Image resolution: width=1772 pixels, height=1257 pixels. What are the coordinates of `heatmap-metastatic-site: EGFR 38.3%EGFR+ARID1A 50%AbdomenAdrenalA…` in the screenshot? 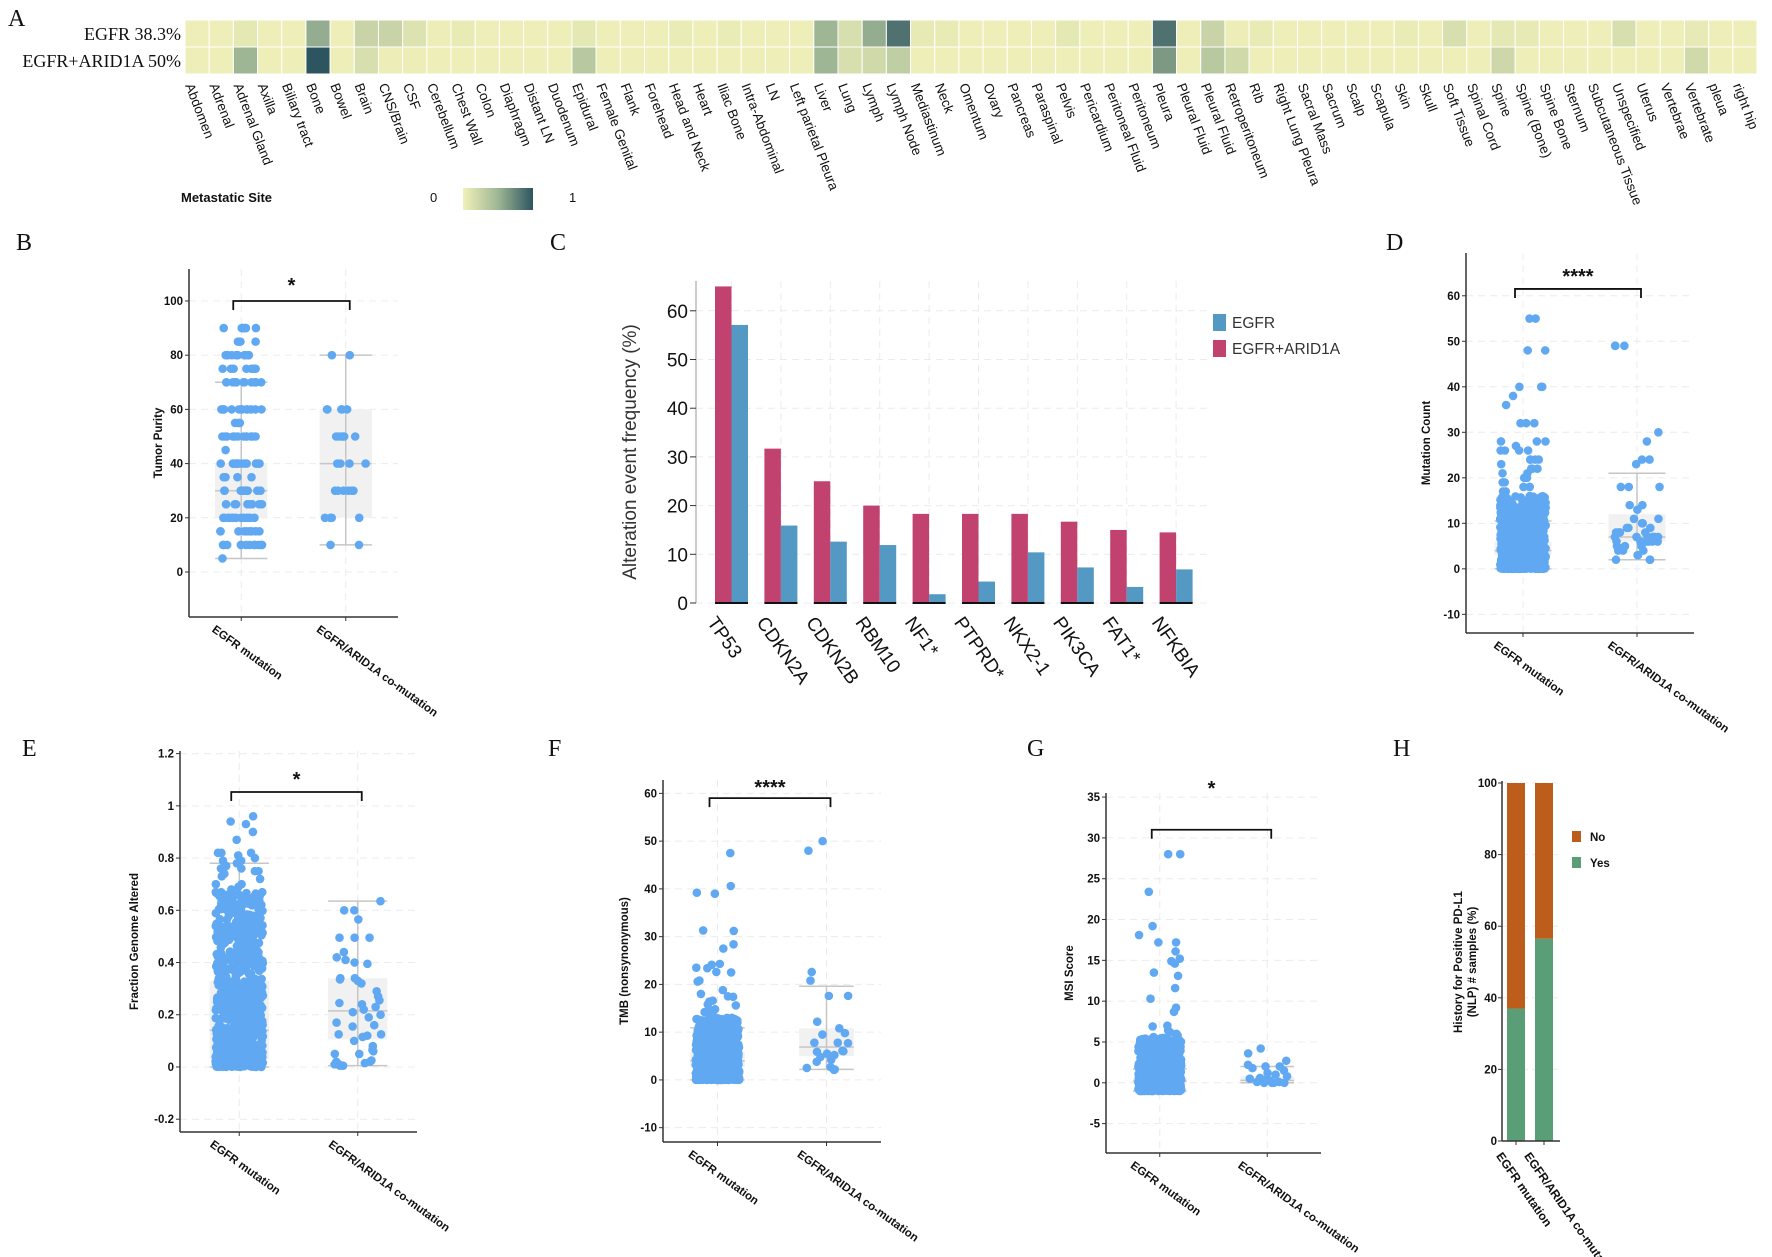 It's located at (891, 114).